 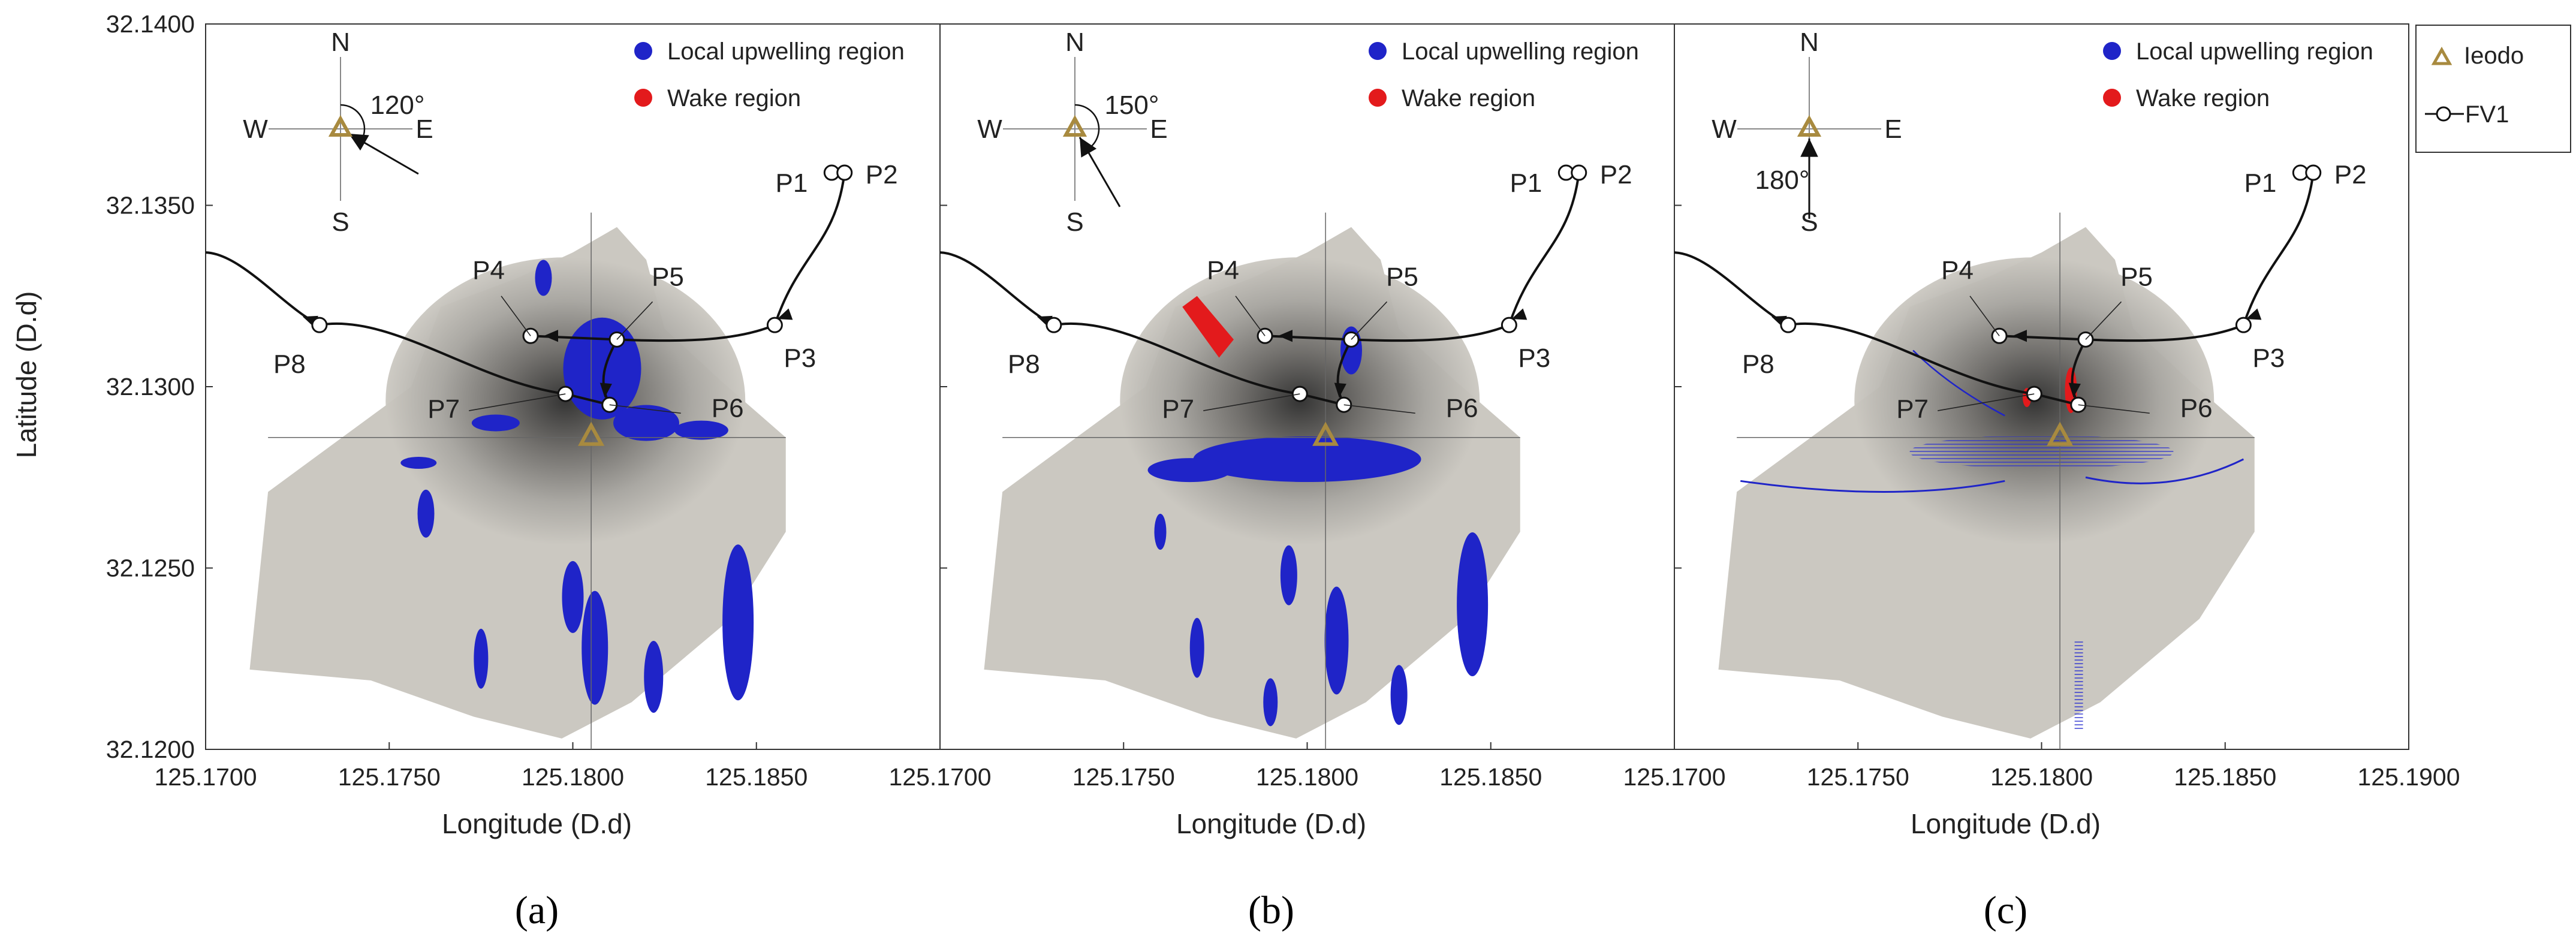 I want to click on legend-label: Local upwelling region, so click(x=786, y=51).